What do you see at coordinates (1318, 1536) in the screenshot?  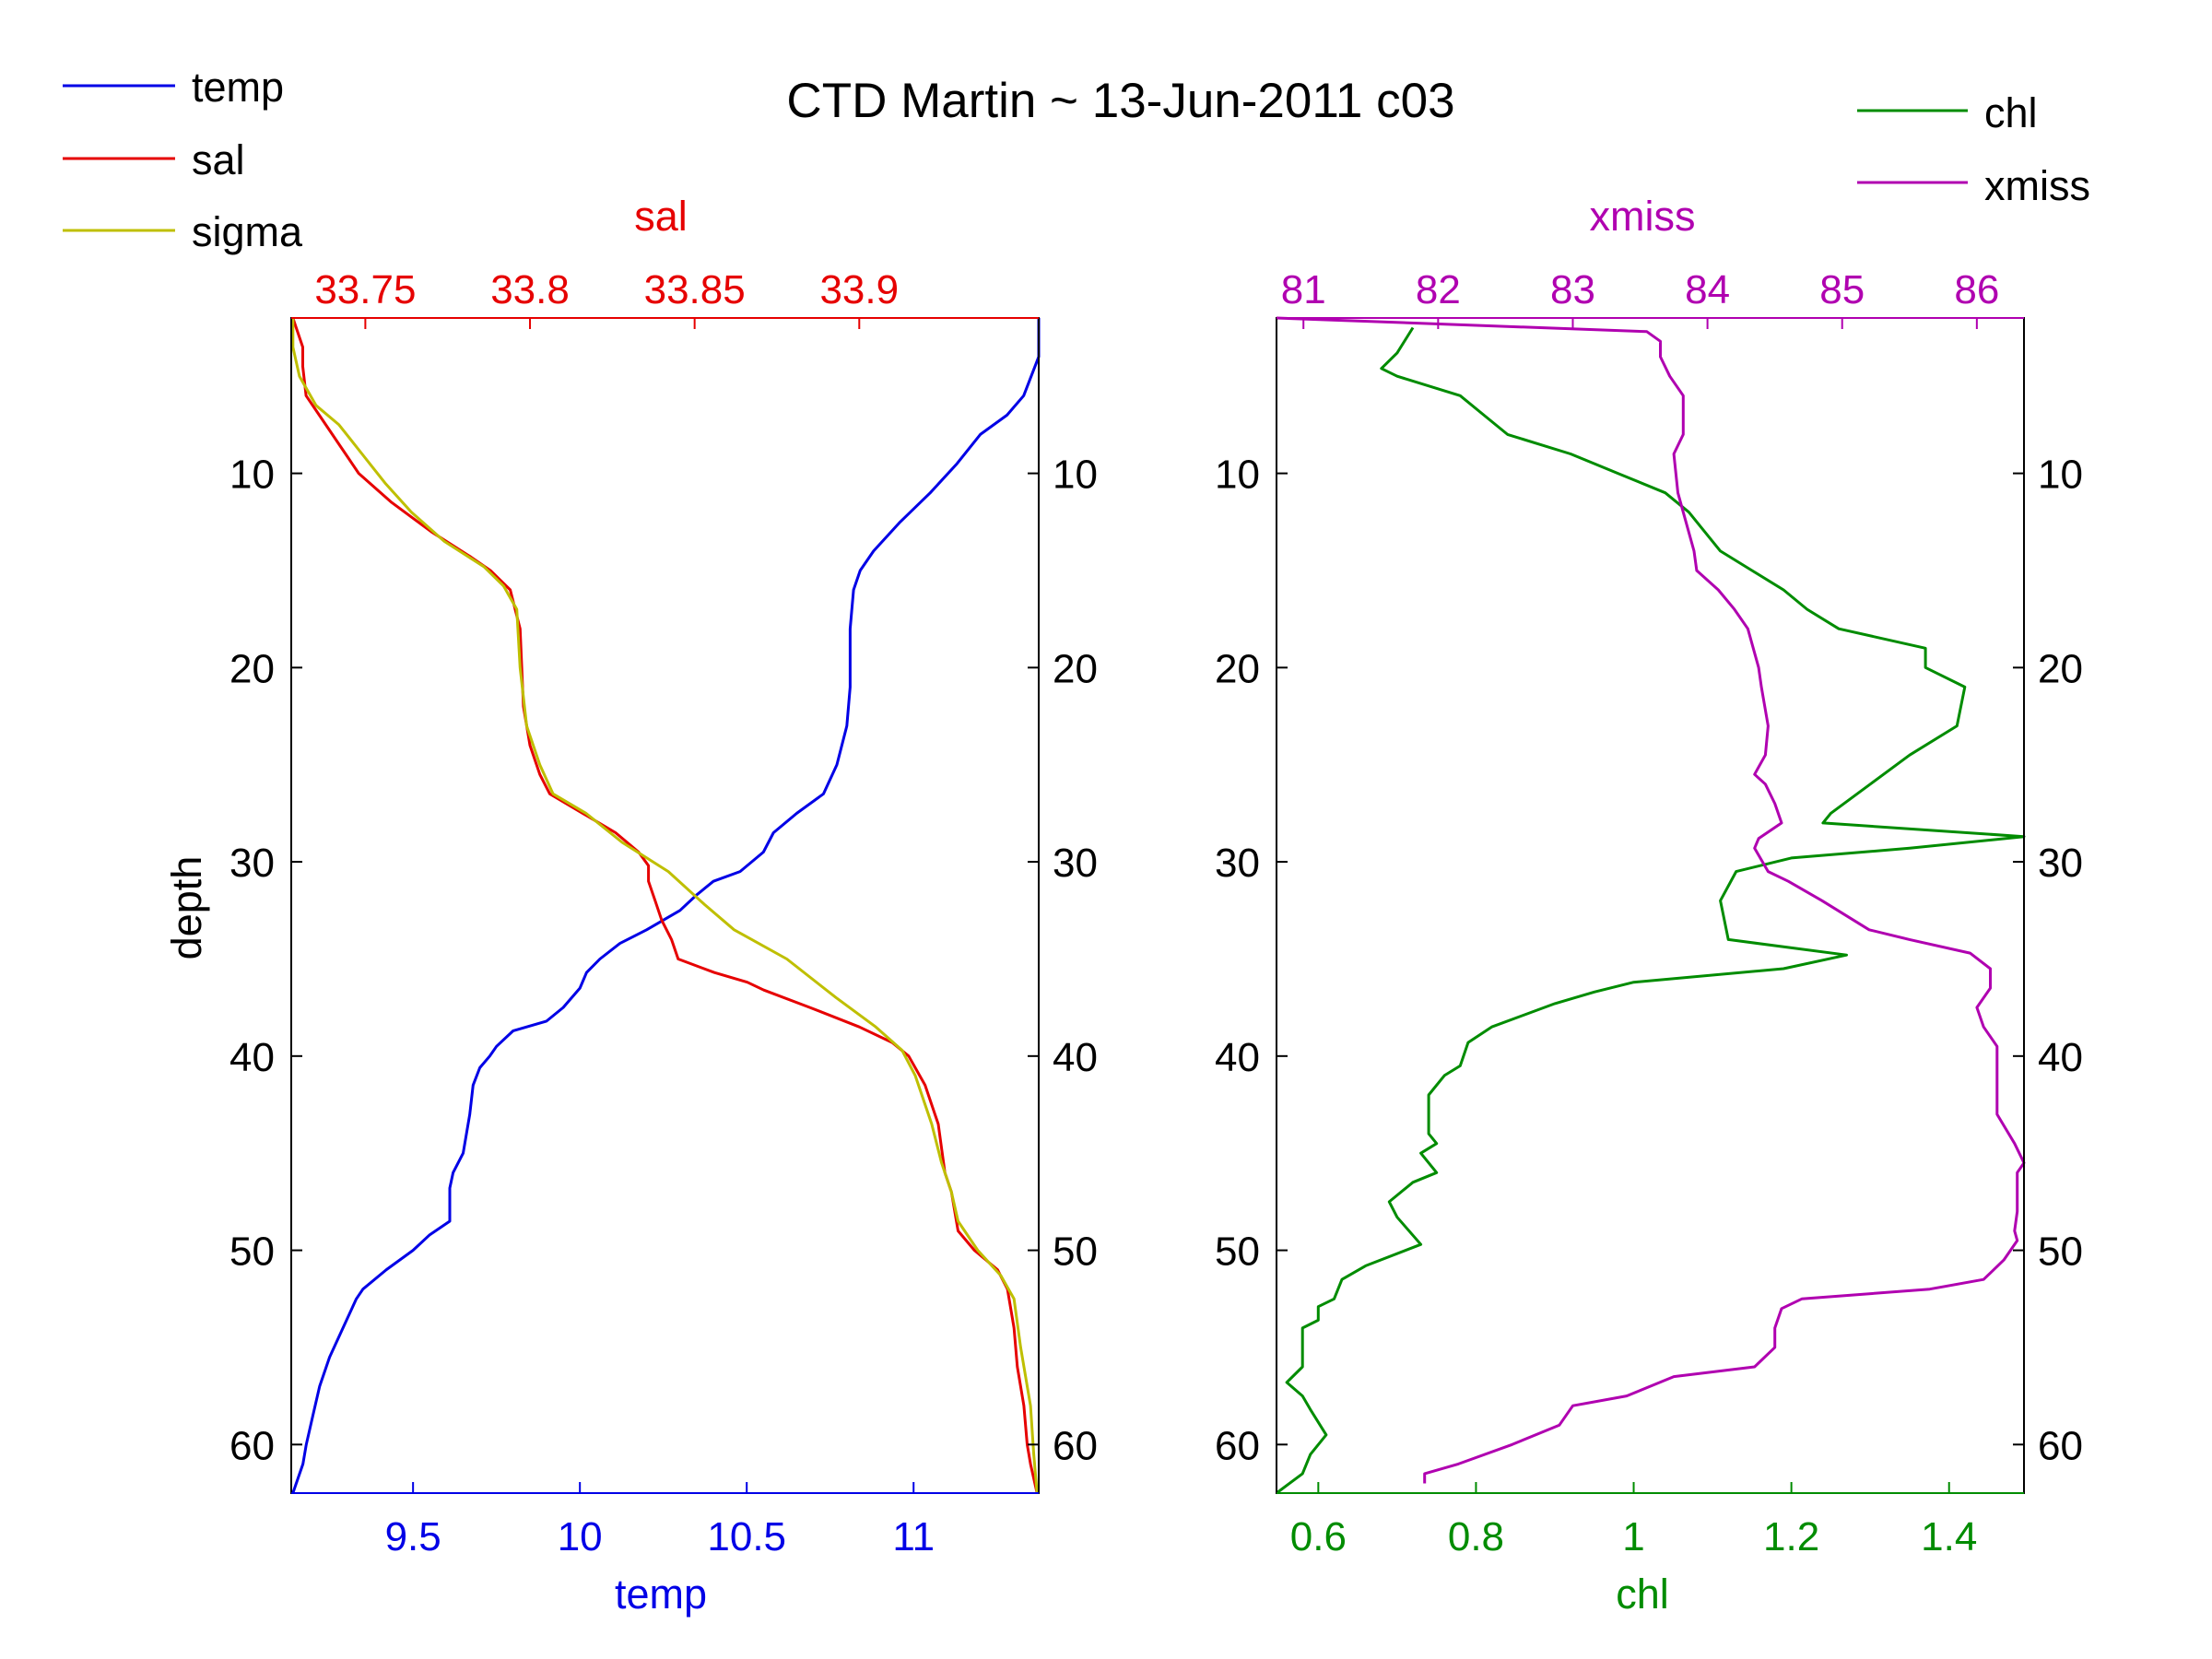 I see `bottom-tick-label: 0.6` at bounding box center [1318, 1536].